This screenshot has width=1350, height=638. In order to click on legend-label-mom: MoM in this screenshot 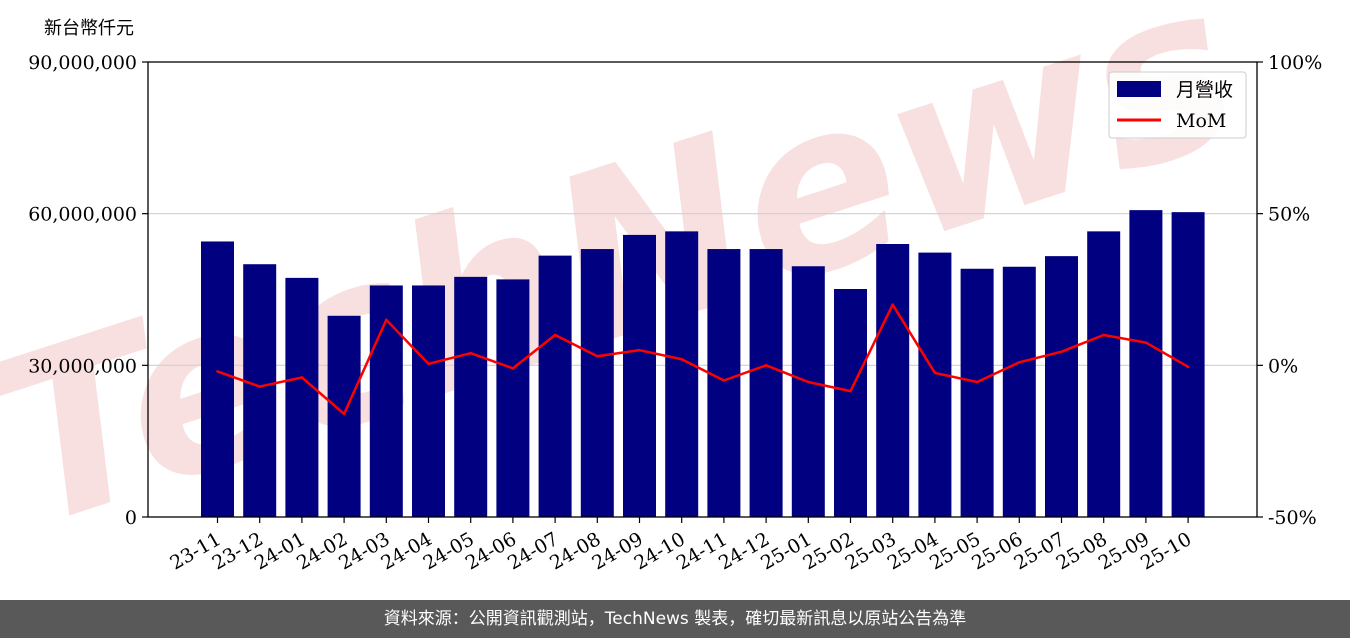, I will do `click(1201, 121)`.